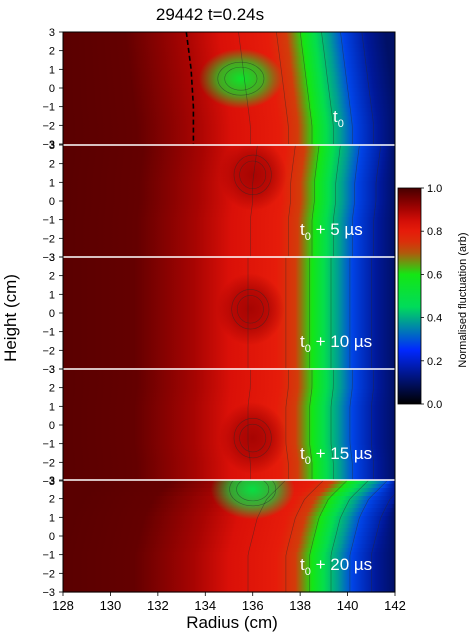 This screenshot has width=474, height=640. What do you see at coordinates (434, 189) in the screenshot?
I see `colorbar-tick-label: 1.0` at bounding box center [434, 189].